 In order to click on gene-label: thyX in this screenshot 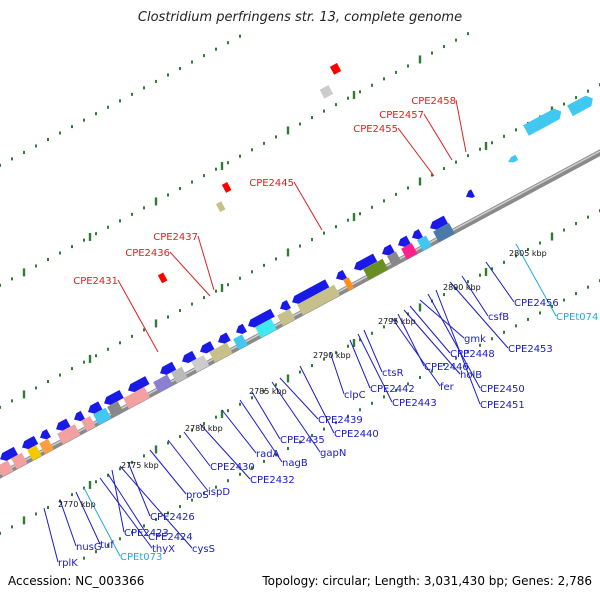, I will do `click(163, 549)`.